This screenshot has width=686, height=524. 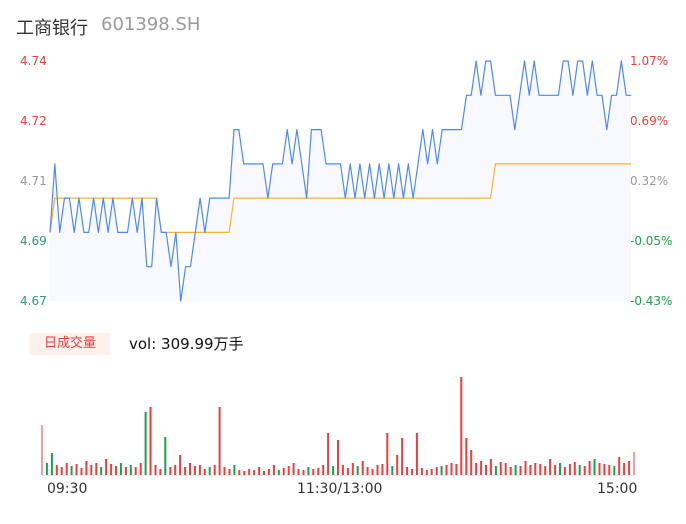 I want to click on y-tick-right: 1.07%, so click(x=649, y=61).